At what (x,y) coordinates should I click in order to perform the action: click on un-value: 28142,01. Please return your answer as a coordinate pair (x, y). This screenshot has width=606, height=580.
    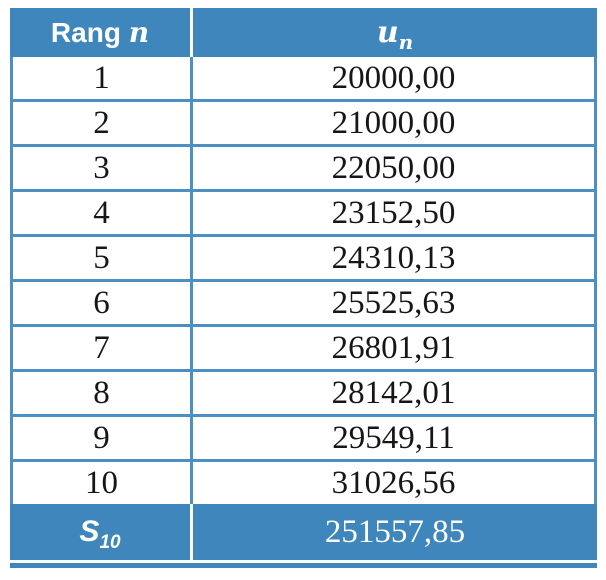
    Looking at the image, I should click on (393, 392).